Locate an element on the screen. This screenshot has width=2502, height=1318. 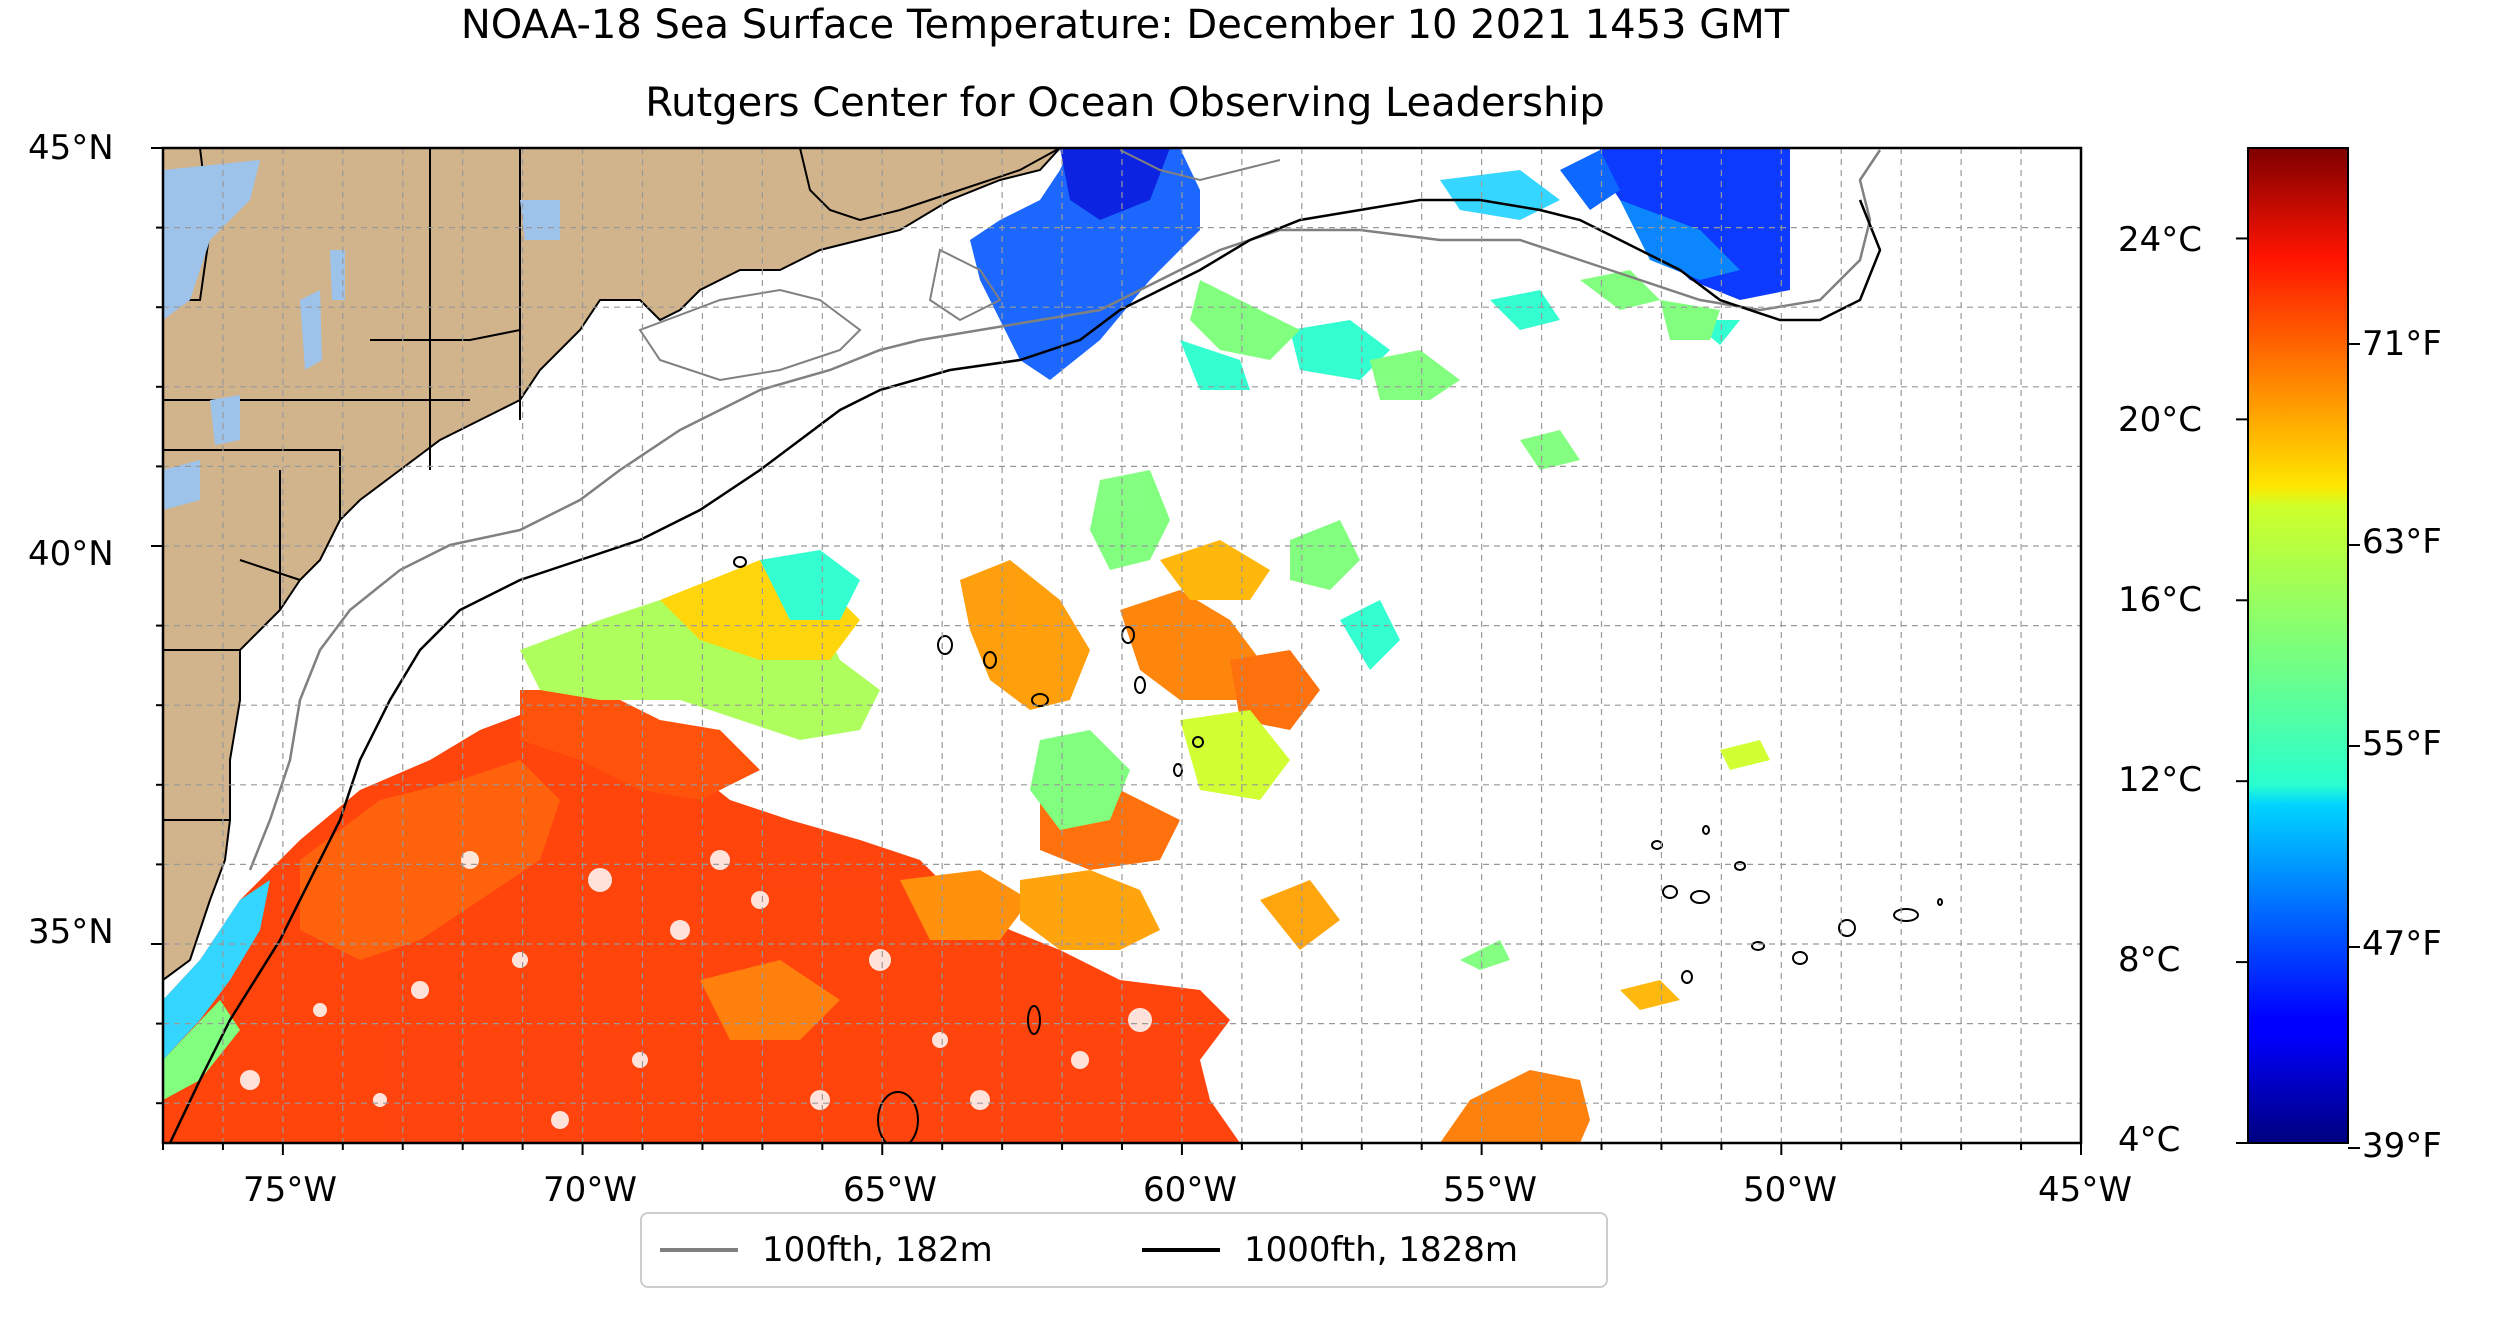
y-tick-label: 40°N is located at coordinates (71, 554).